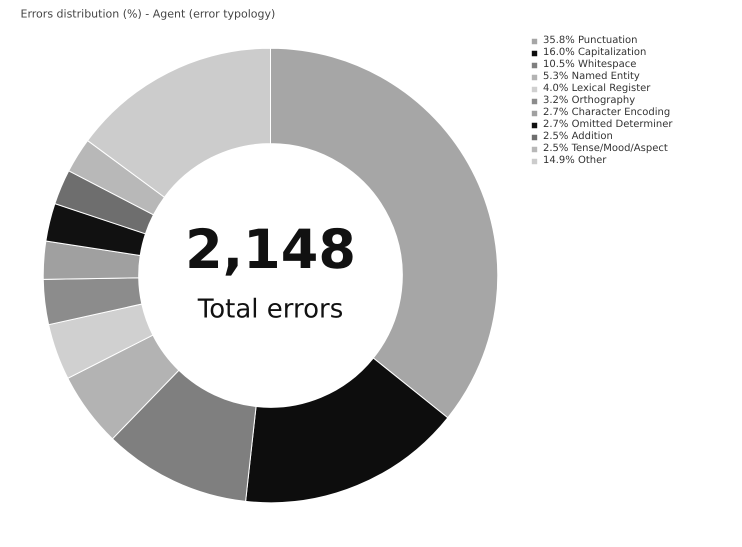 The width and height of the screenshot is (742, 547). What do you see at coordinates (606, 112) in the screenshot?
I see `legend-label: 2.7% Character Encoding` at bounding box center [606, 112].